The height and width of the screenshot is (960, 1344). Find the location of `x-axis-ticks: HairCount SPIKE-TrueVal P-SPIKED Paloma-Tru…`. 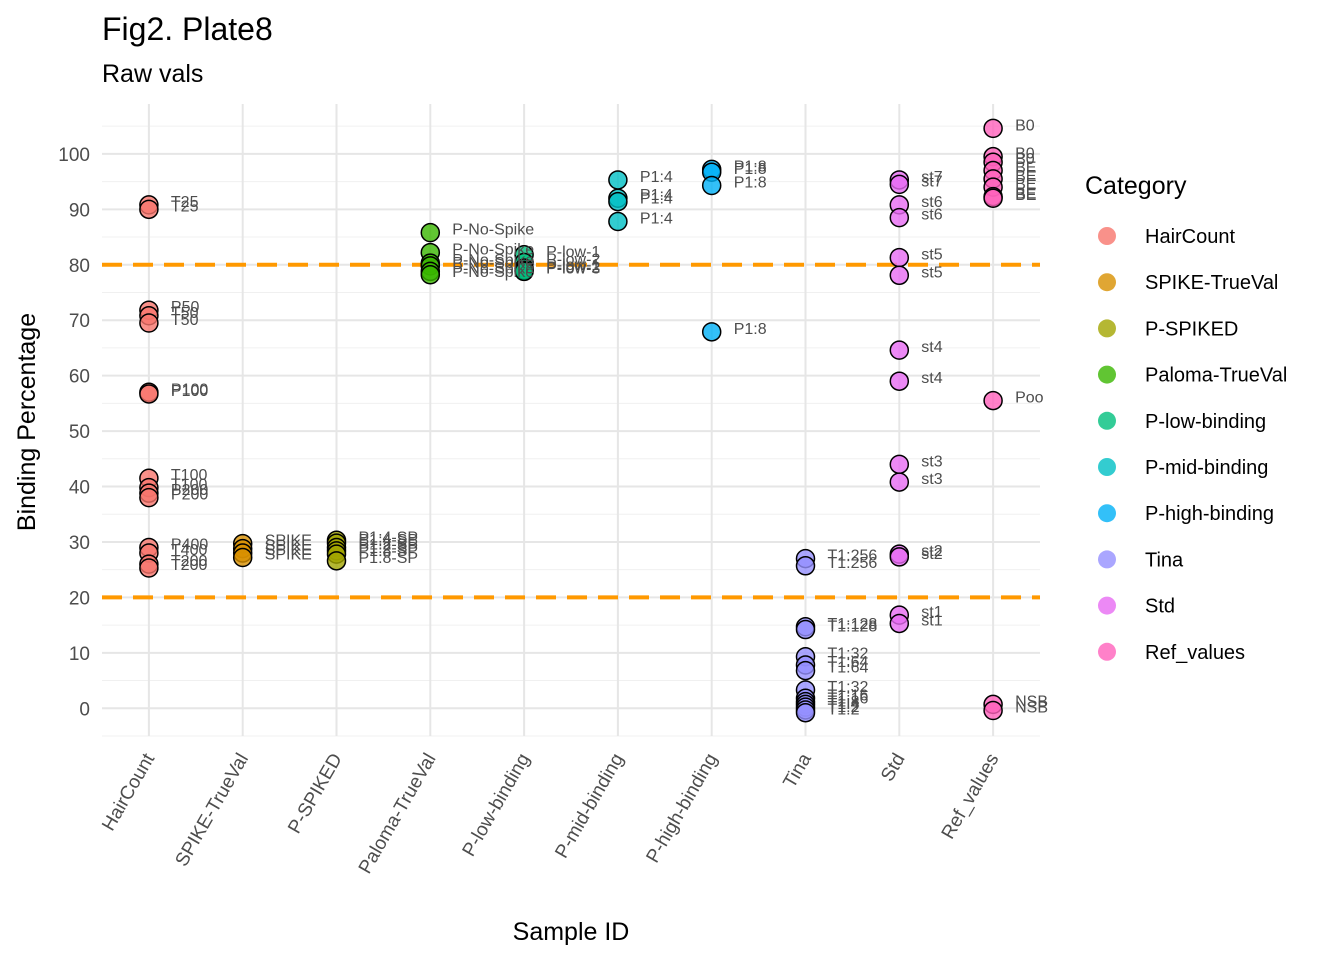

x-axis-ticks: HairCount SPIKE-TrueVal P-SPIKED Paloma-Tru… is located at coordinates (550, 813).